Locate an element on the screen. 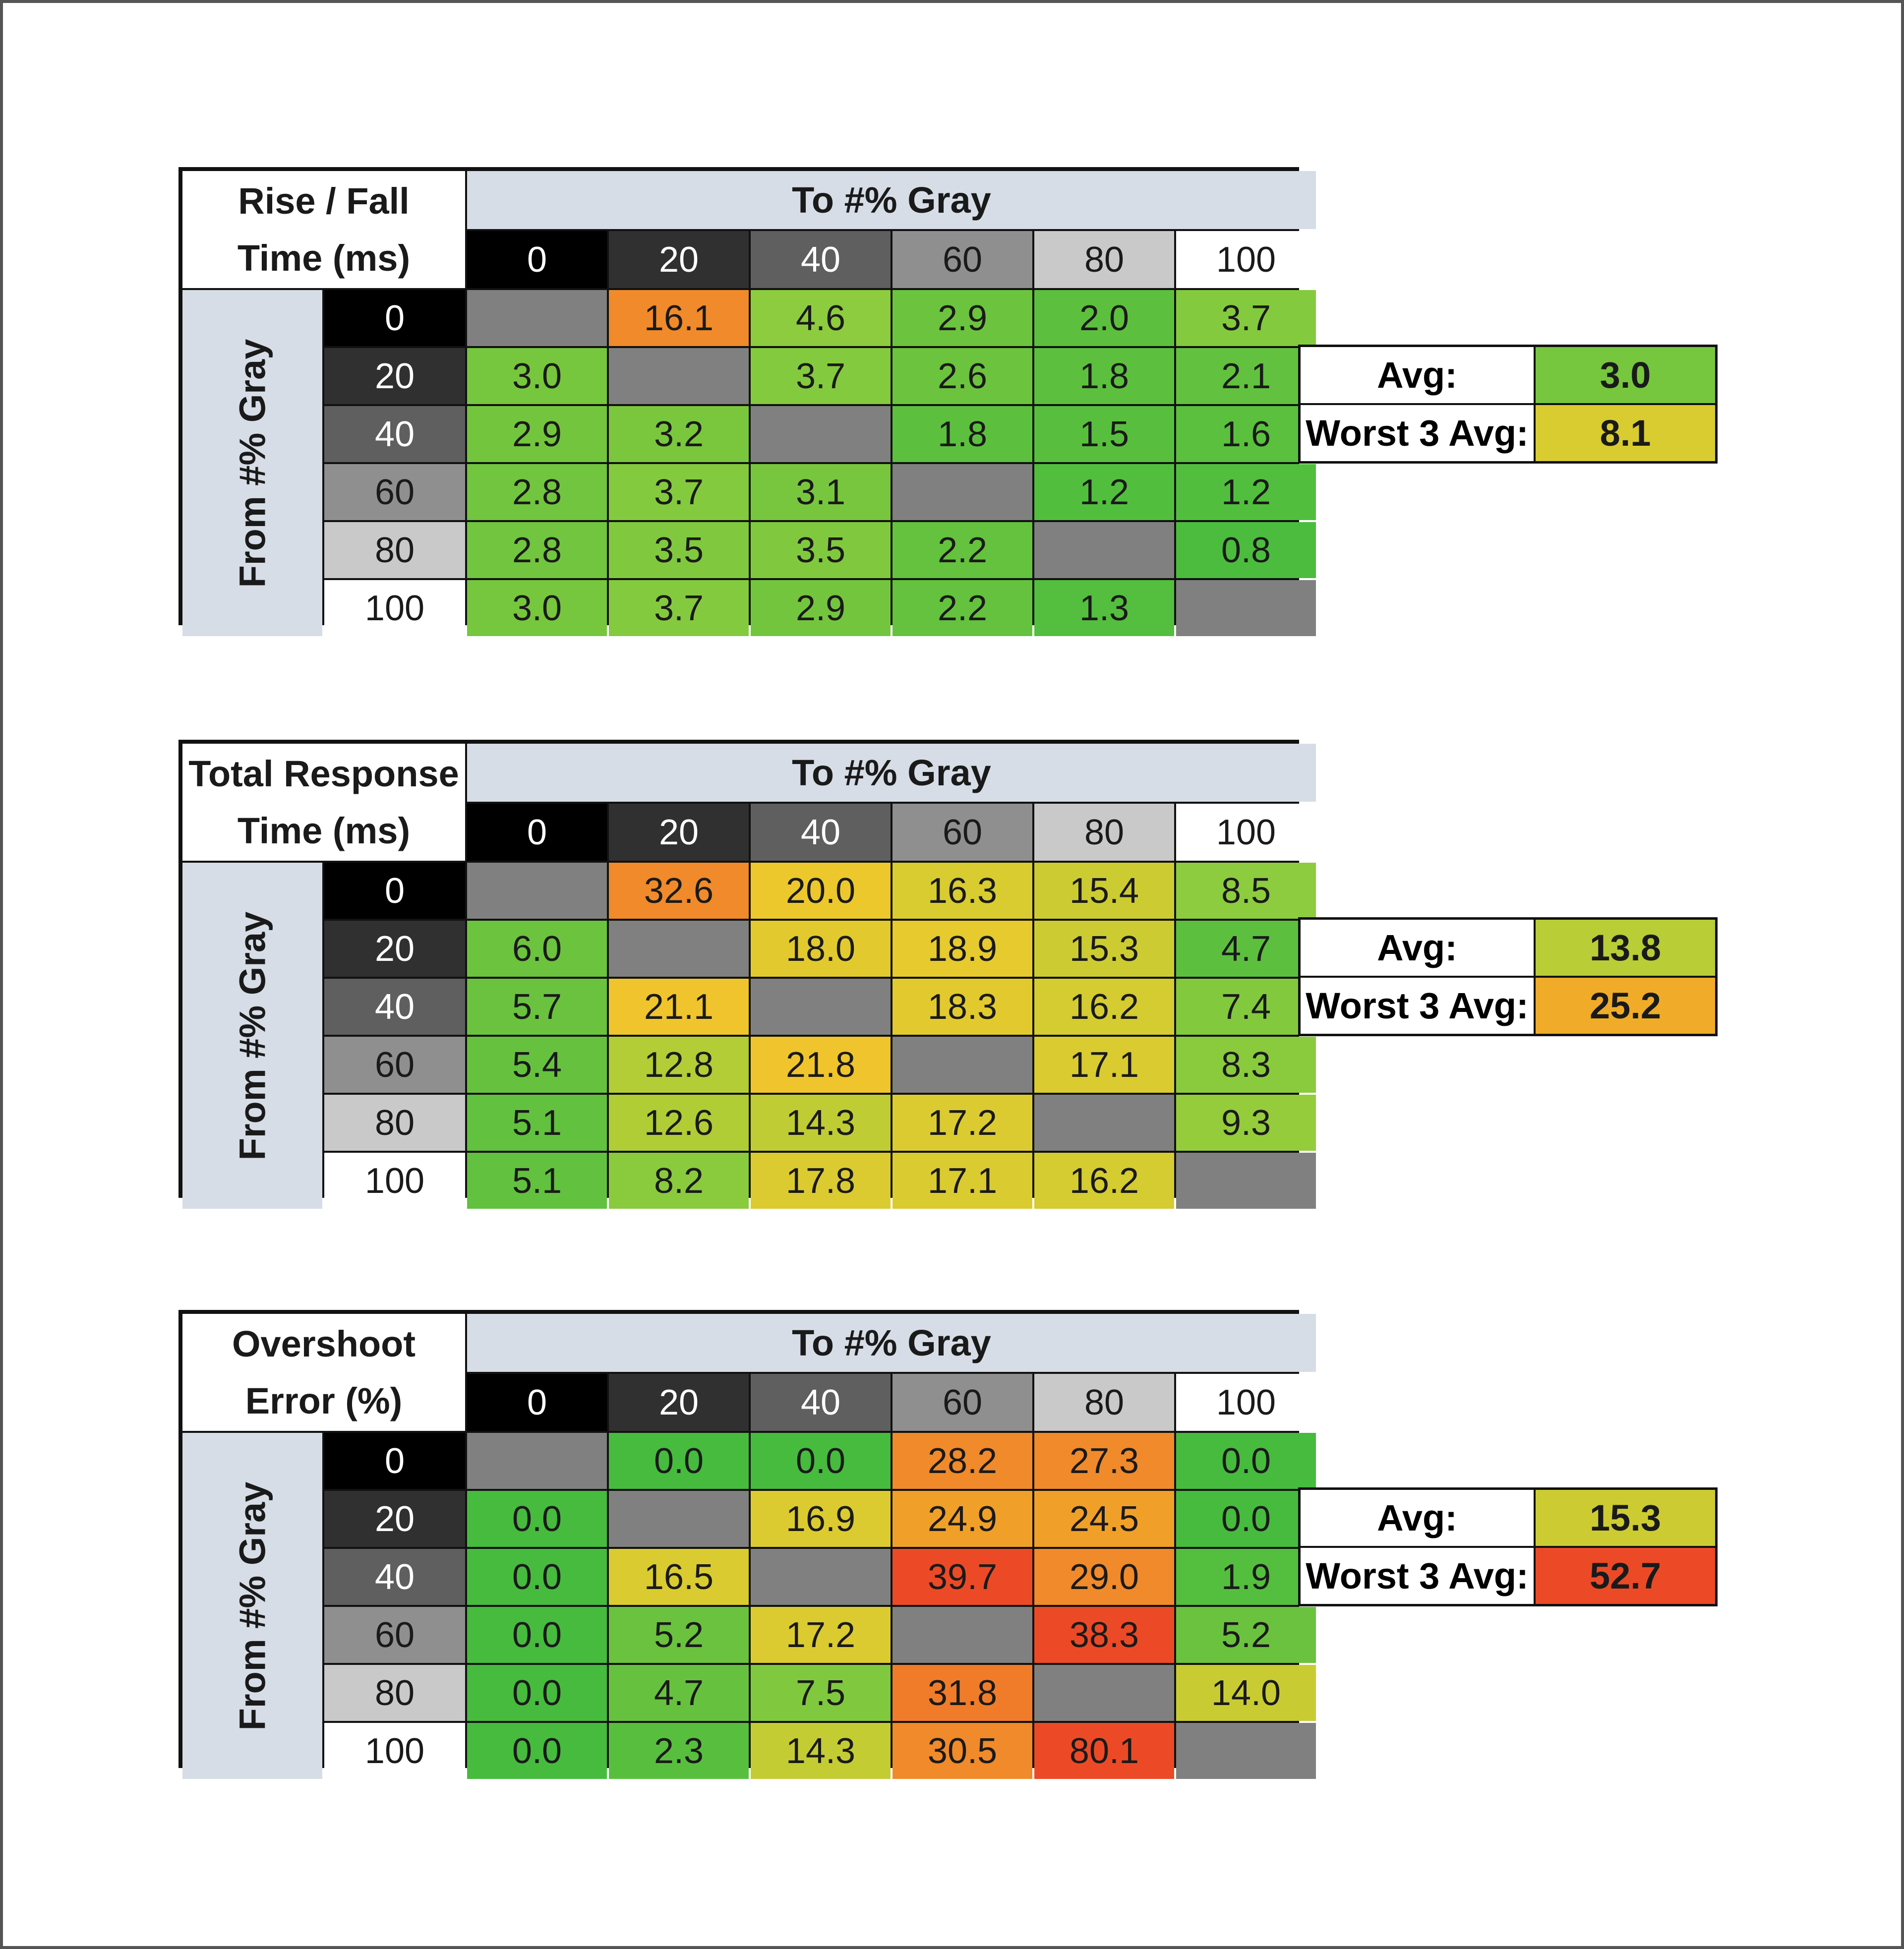  heatmap-cell: 2.1 is located at coordinates (1246, 376).